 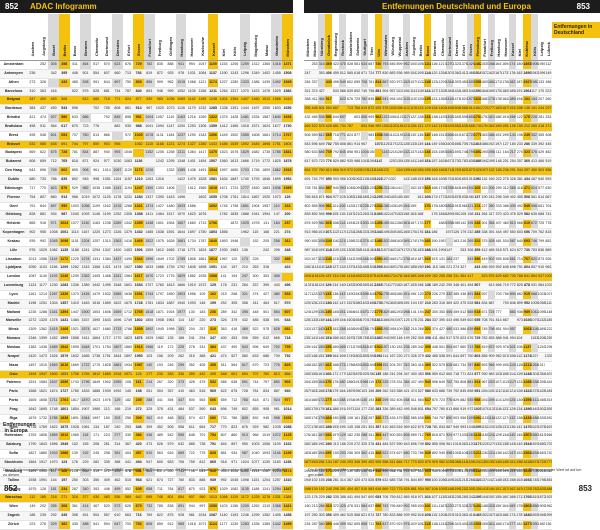 I want to click on distance-cell: 1476, so click(x=442, y=127).